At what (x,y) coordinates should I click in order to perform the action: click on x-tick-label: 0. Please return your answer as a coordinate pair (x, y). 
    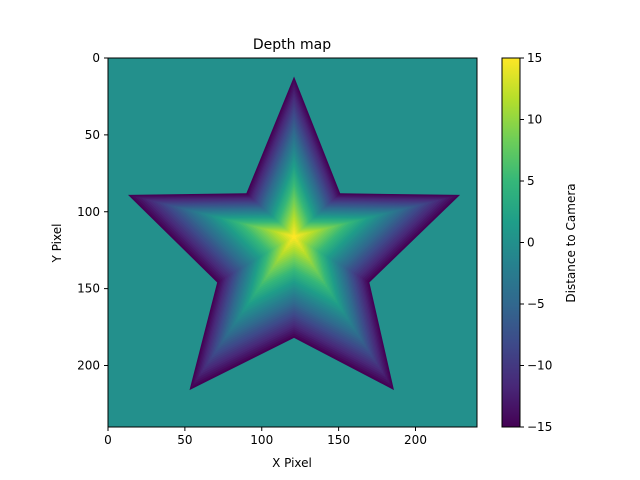
    Looking at the image, I should click on (108, 440).